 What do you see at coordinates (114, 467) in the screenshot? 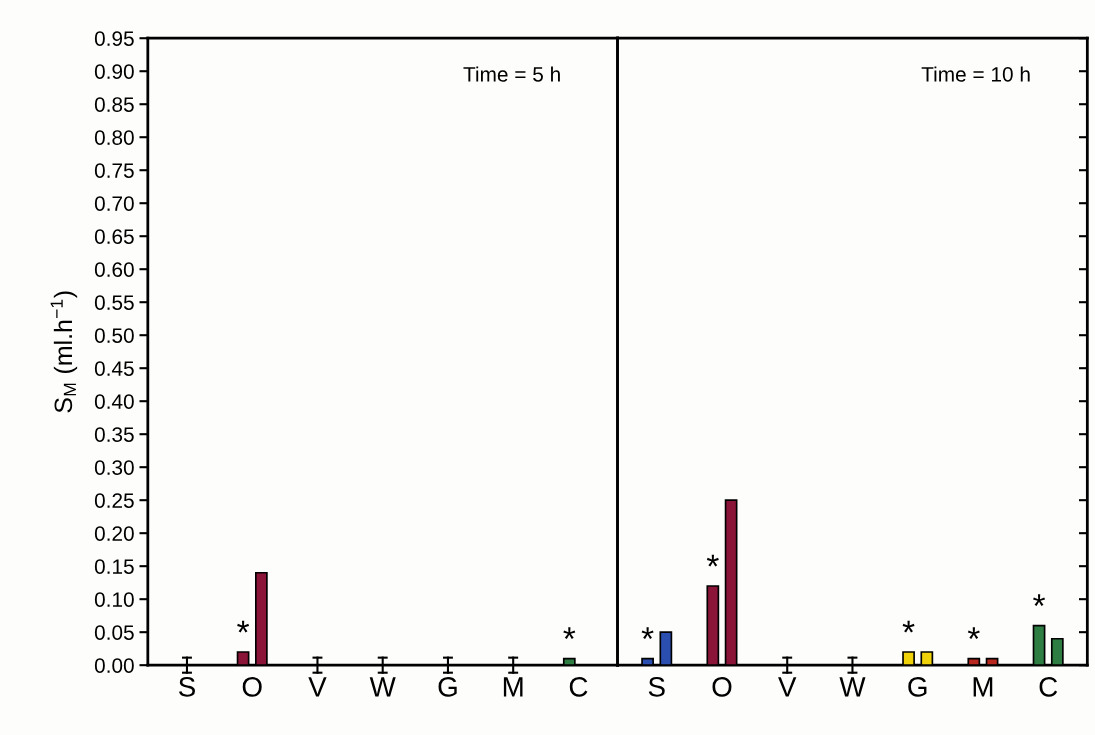
I see `y-tick-label: 0.30` at bounding box center [114, 467].